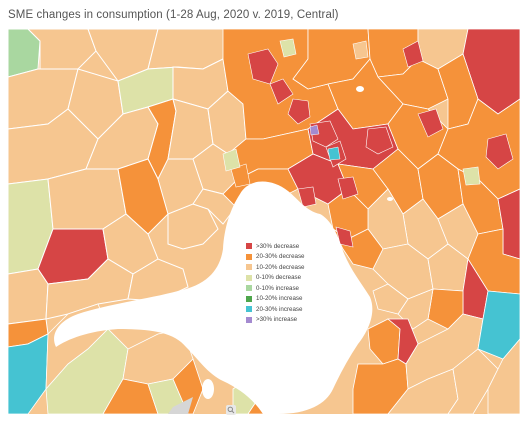  Describe the element at coordinates (277, 320) in the screenshot. I see `legend-label: >30% increase` at that location.